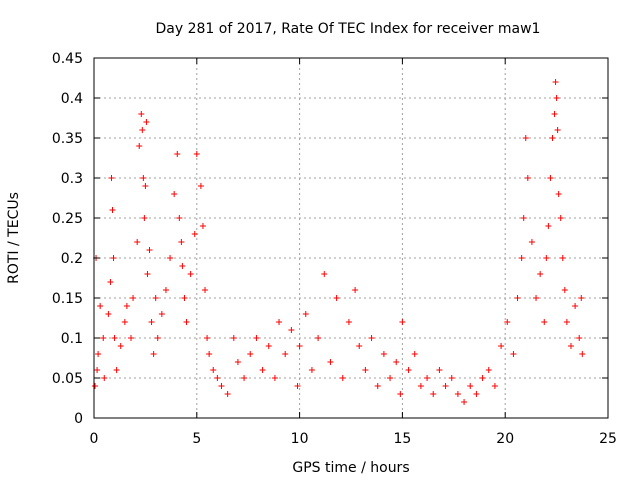 This screenshot has height=480, width=640. Describe the element at coordinates (72, 259) in the screenshot. I see `y-tick-label: 0.2` at that location.